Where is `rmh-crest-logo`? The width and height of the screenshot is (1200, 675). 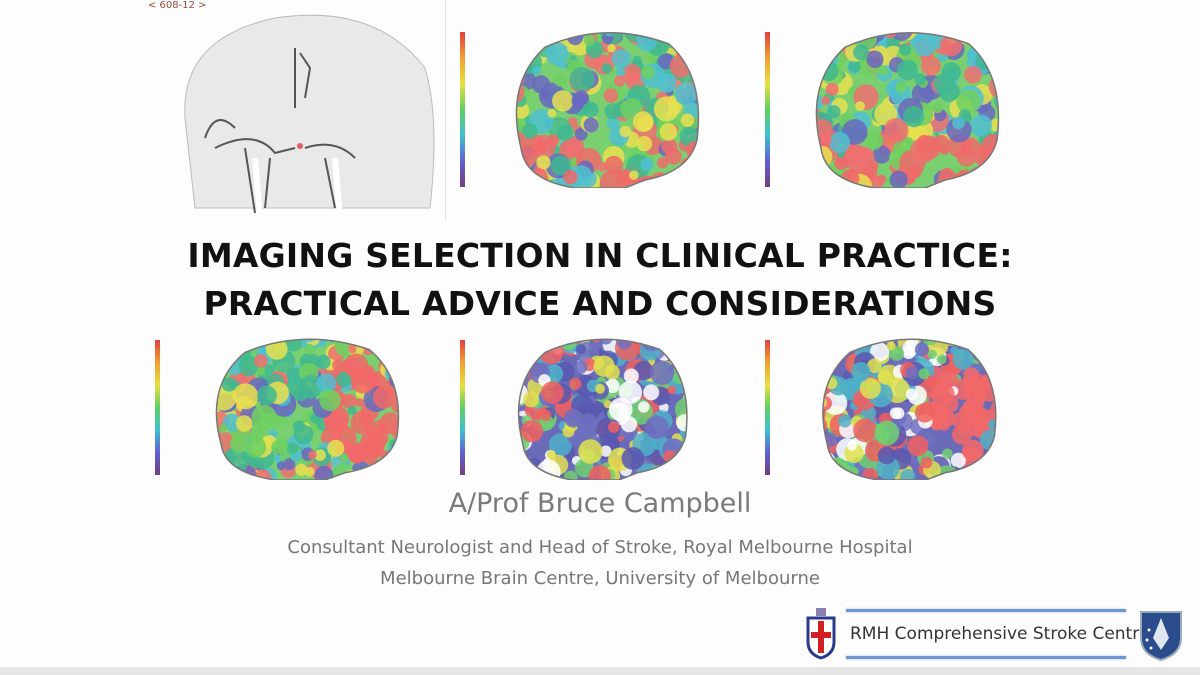 rmh-crest-logo is located at coordinates (821, 634).